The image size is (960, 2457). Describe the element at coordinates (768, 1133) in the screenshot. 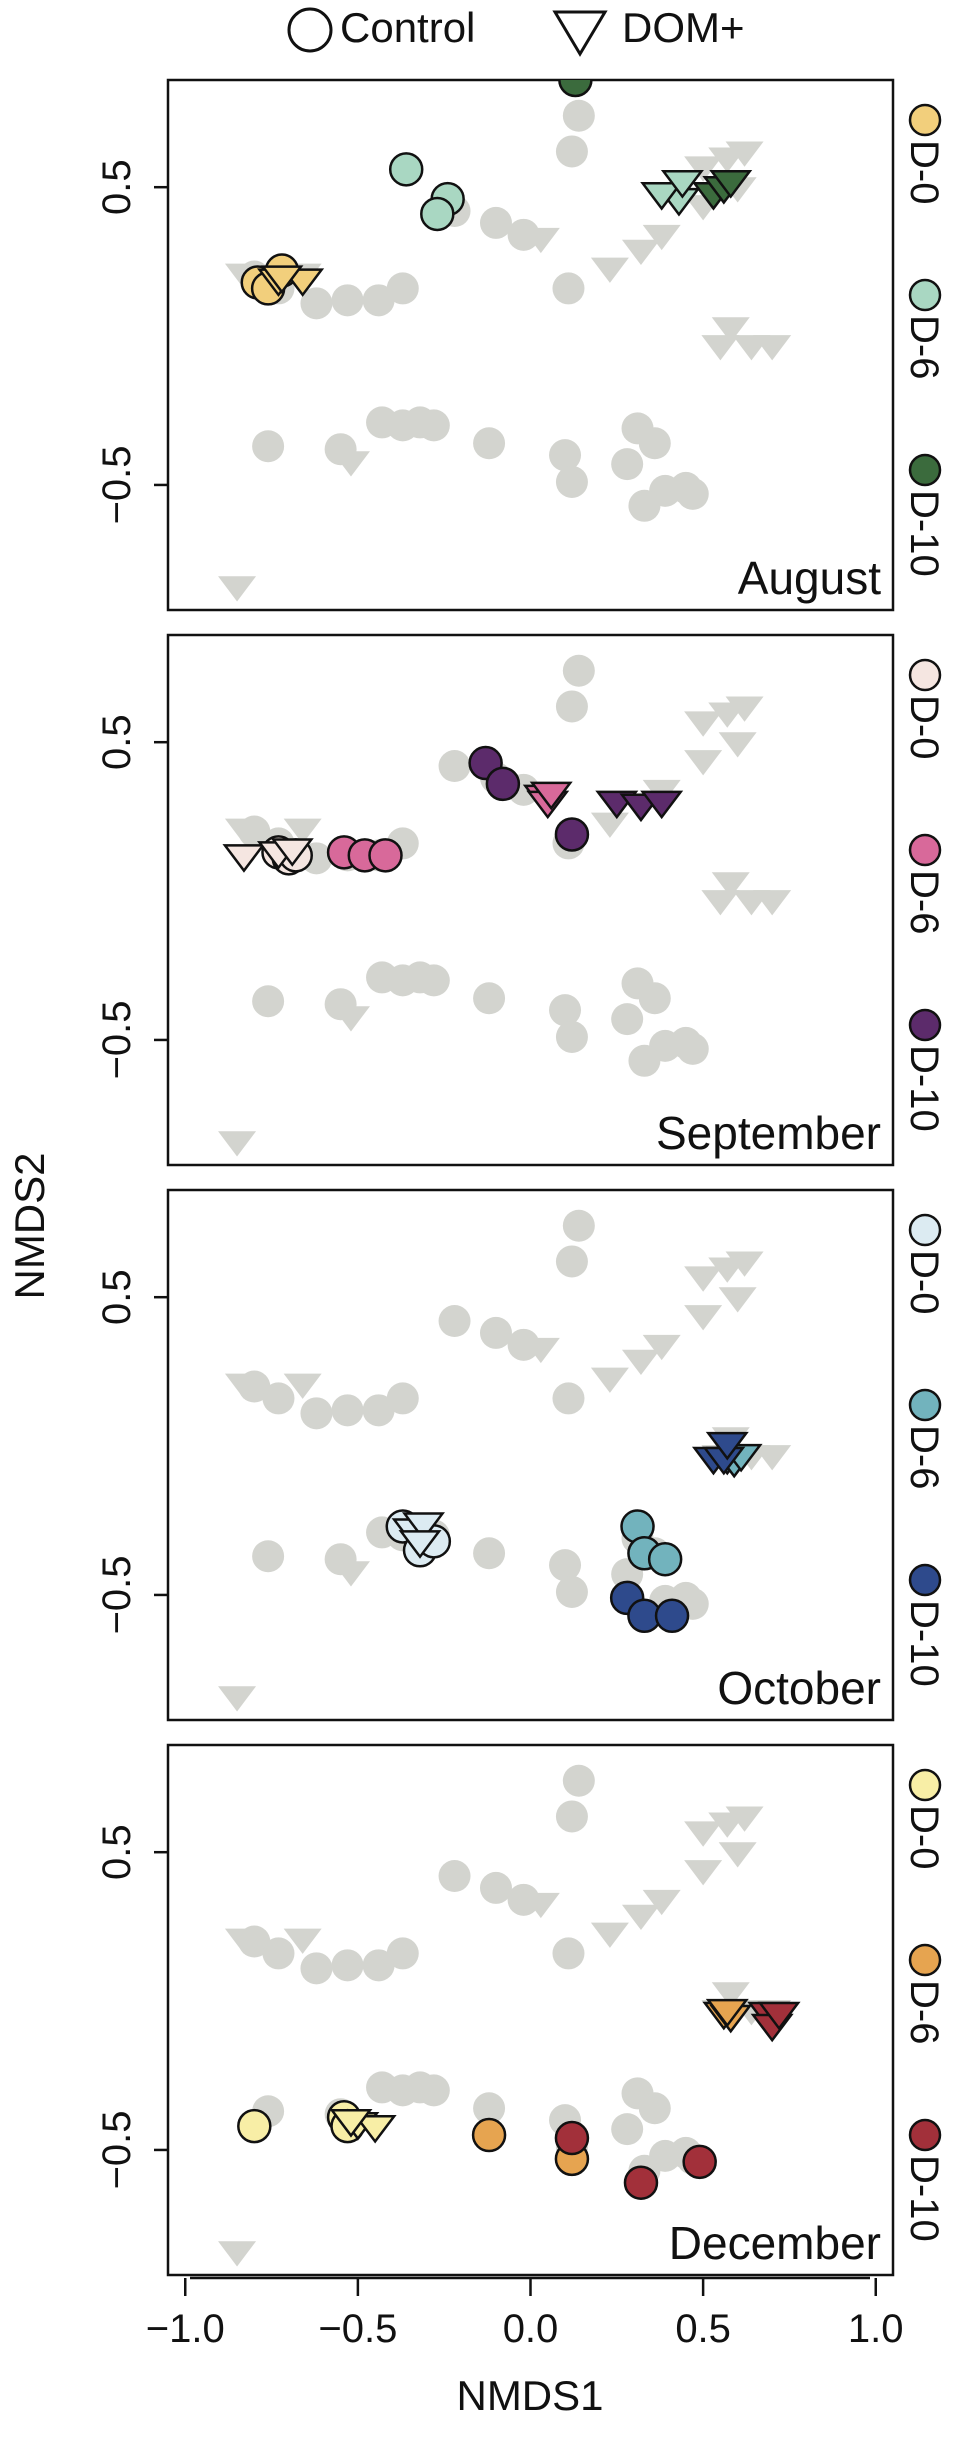

I see `month-label: September` at that location.